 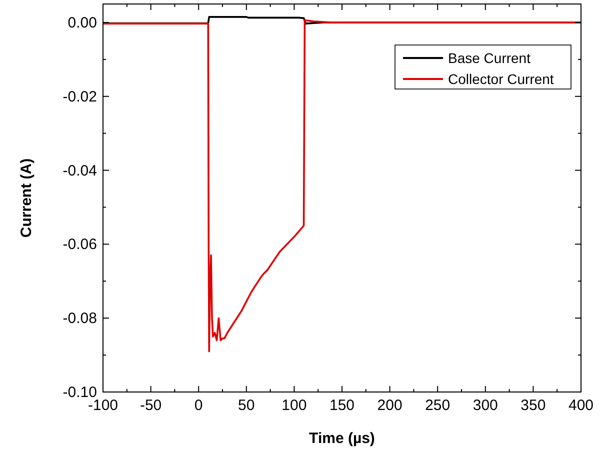 I want to click on x-tick-label: -50, so click(x=151, y=405).